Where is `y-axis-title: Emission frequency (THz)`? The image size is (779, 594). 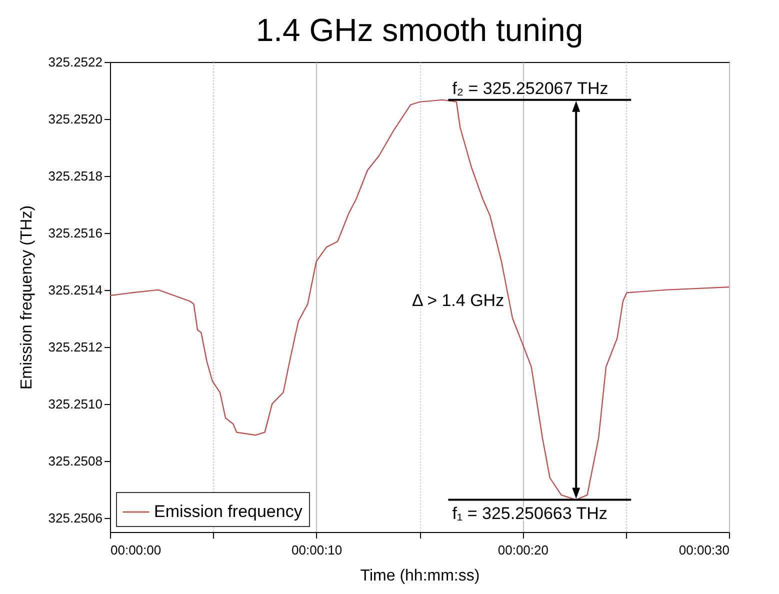 y-axis-title: Emission frequency (THz) is located at coordinates (27, 297).